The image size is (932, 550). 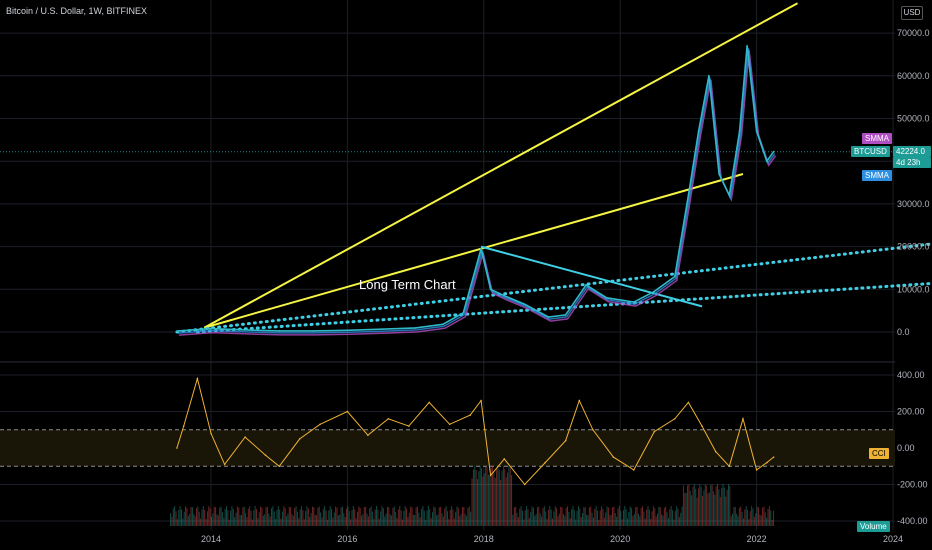 What do you see at coordinates (552, 539) in the screenshot?
I see `x-axis: 201420162018202020222024202620282030Aug` at bounding box center [552, 539].